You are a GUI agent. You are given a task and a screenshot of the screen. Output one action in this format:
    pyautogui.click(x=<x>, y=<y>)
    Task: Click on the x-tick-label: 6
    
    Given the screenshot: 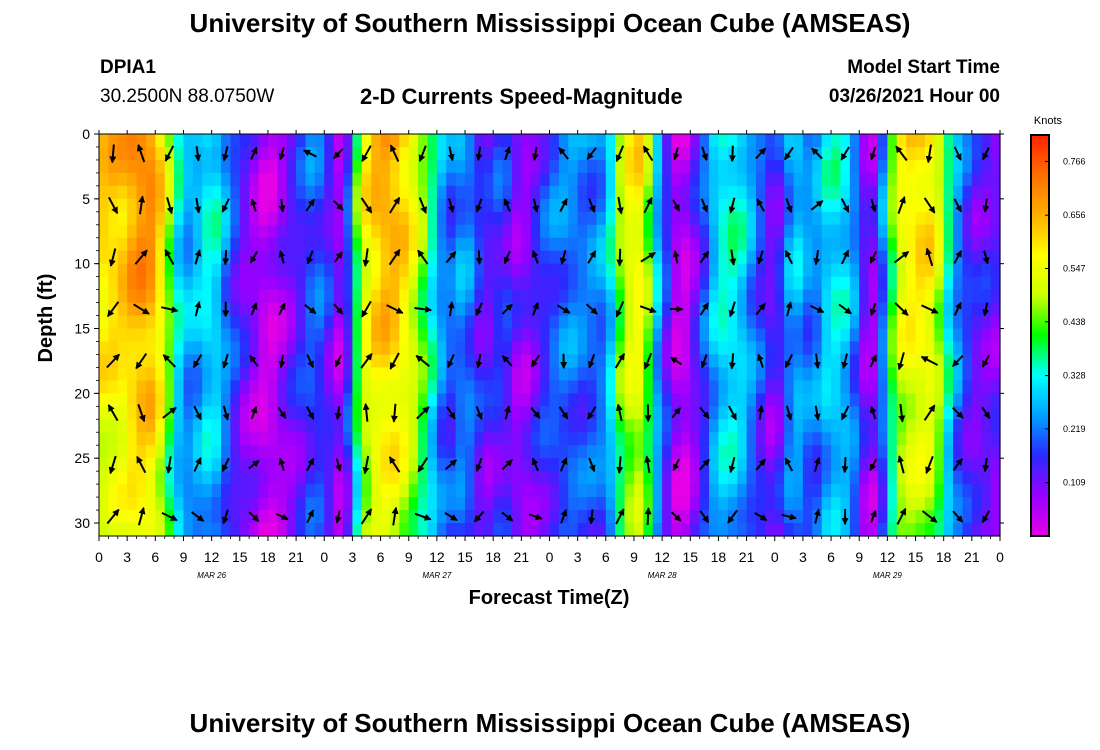 What is the action you would take?
    pyautogui.click(x=606, y=557)
    